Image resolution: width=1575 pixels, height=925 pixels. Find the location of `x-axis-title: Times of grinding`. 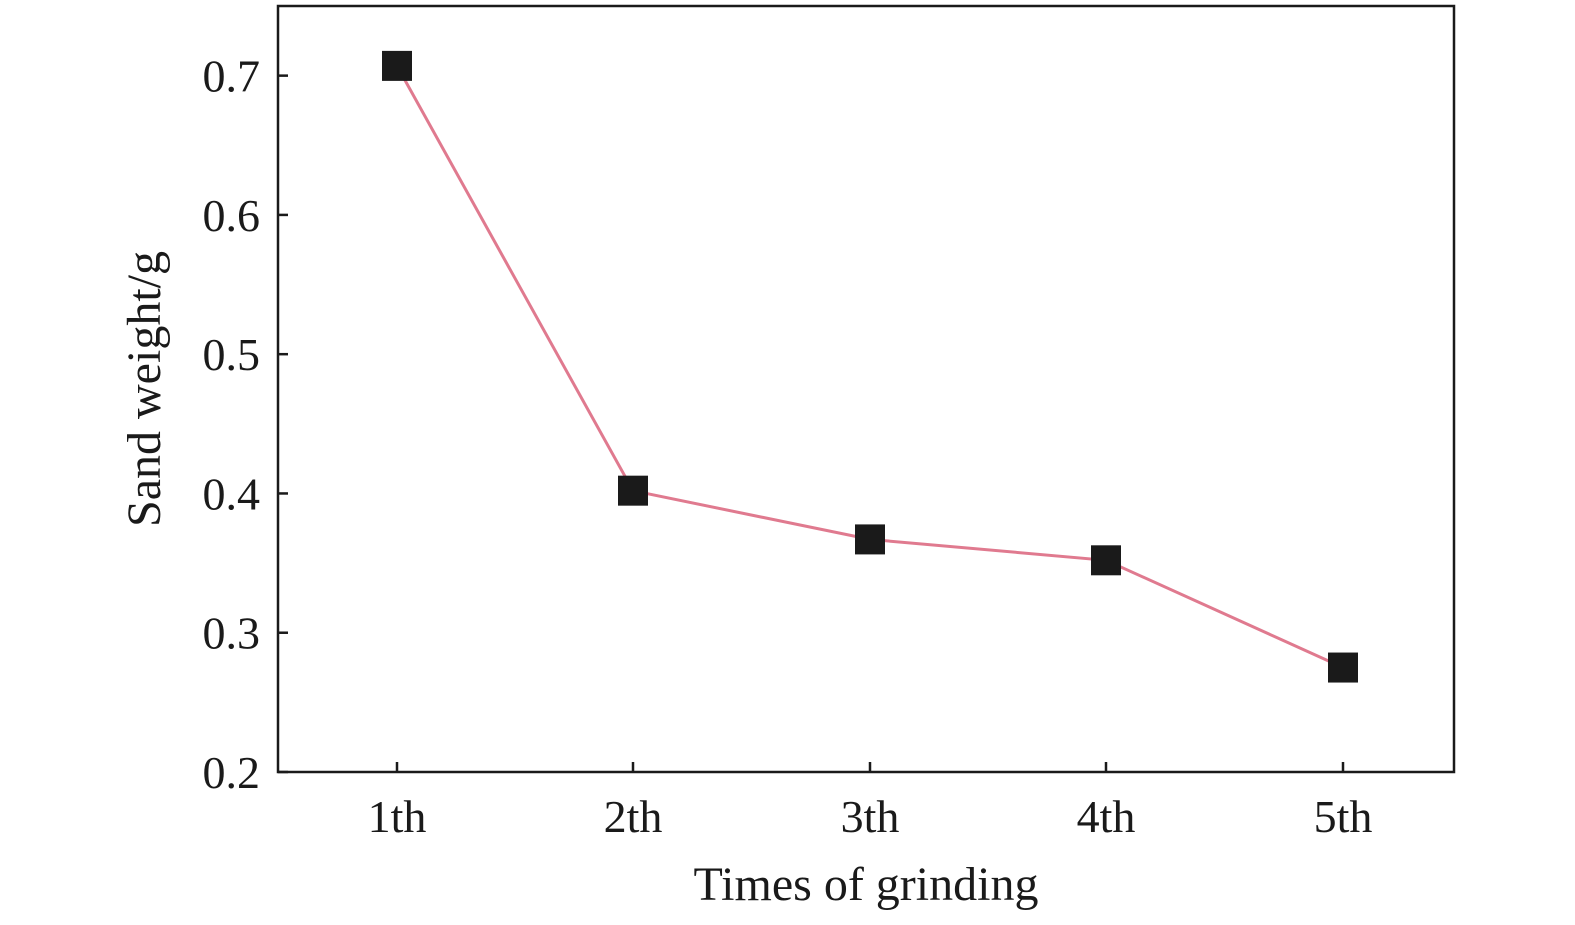

x-axis-title: Times of grinding is located at coordinates (866, 884).